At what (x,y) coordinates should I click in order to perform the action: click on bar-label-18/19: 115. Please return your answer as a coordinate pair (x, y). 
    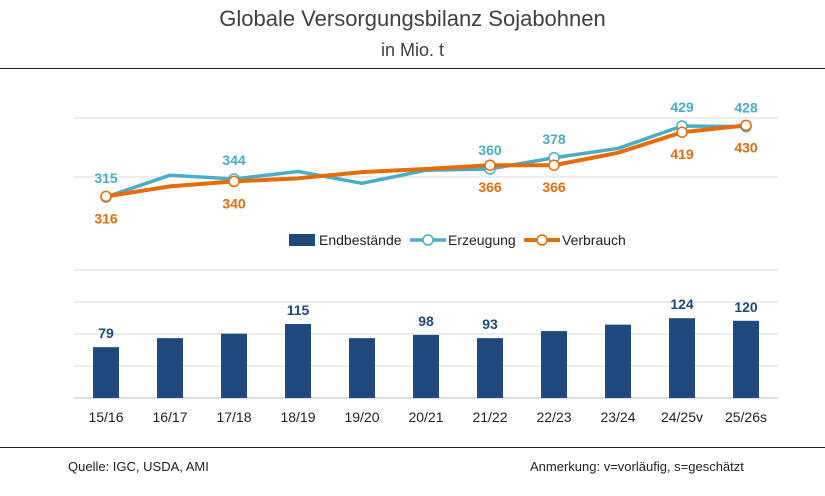
    Looking at the image, I should click on (298, 310).